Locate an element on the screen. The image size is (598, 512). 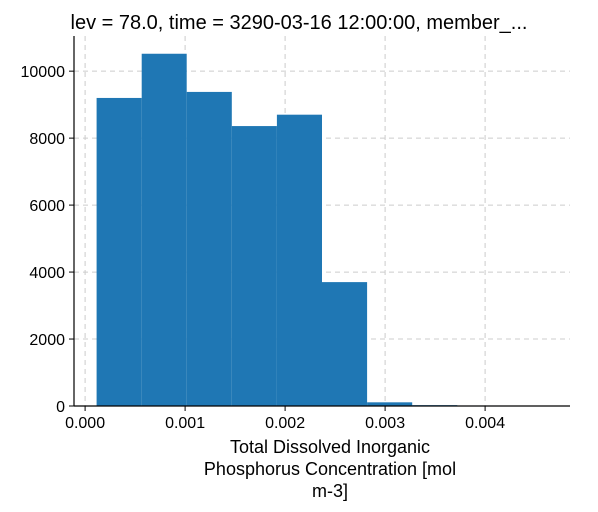
x-tick-label: 0.001 is located at coordinates (185, 423).